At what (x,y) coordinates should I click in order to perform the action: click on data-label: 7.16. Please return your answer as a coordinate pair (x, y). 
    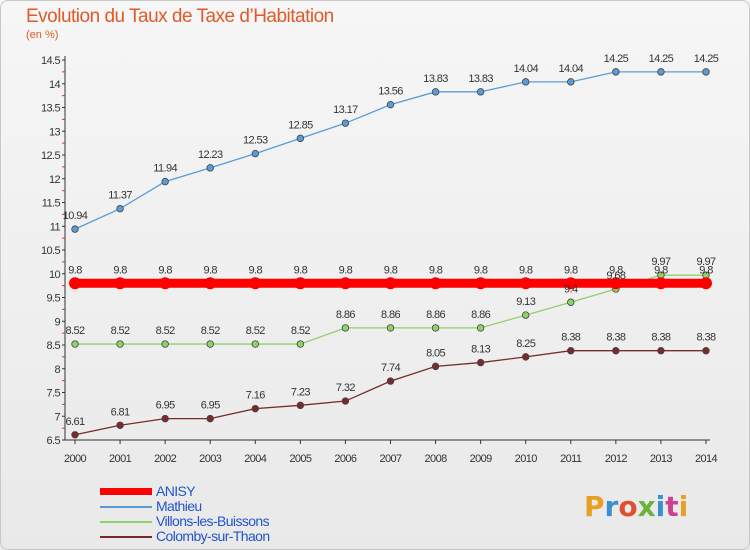
    Looking at the image, I should click on (255, 396).